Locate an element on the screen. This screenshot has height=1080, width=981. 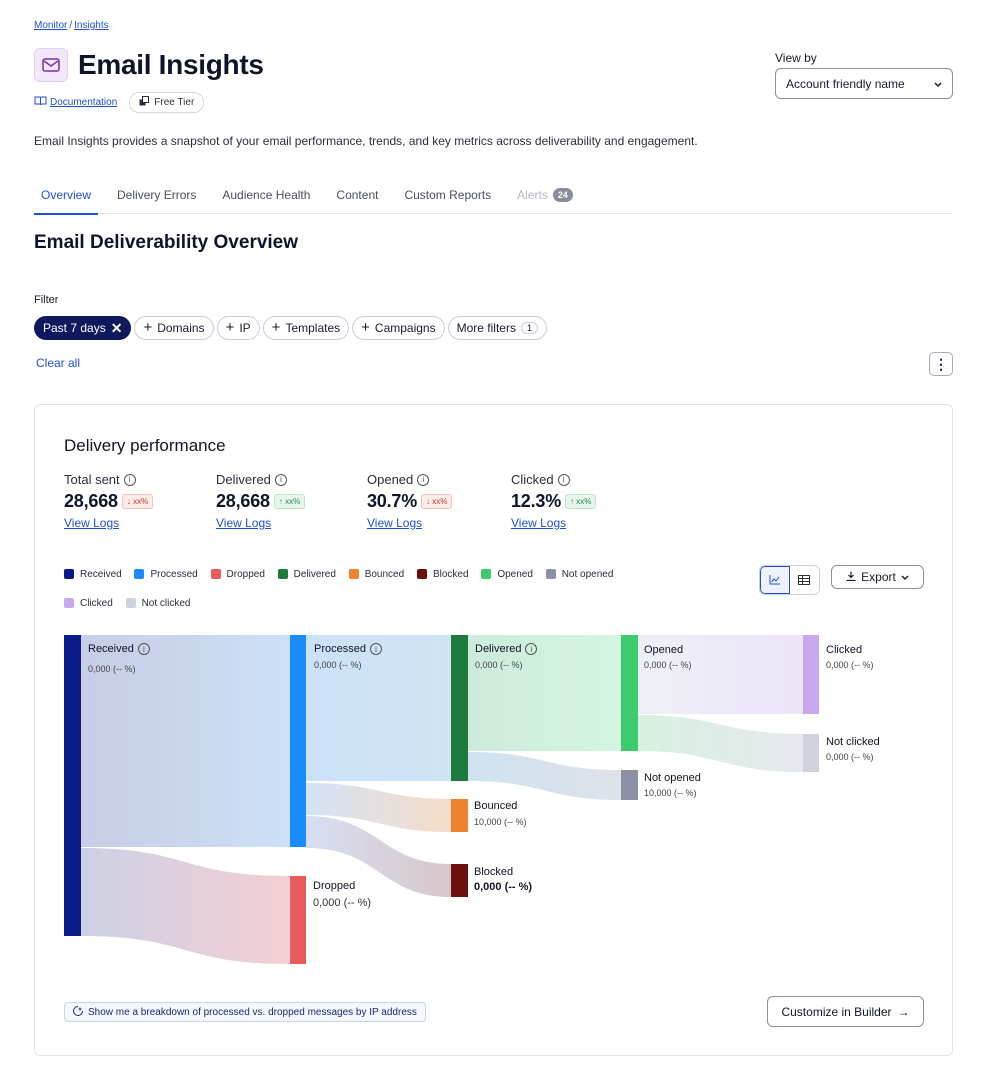
legend-item-opened: Opened is located at coordinates (507, 574).